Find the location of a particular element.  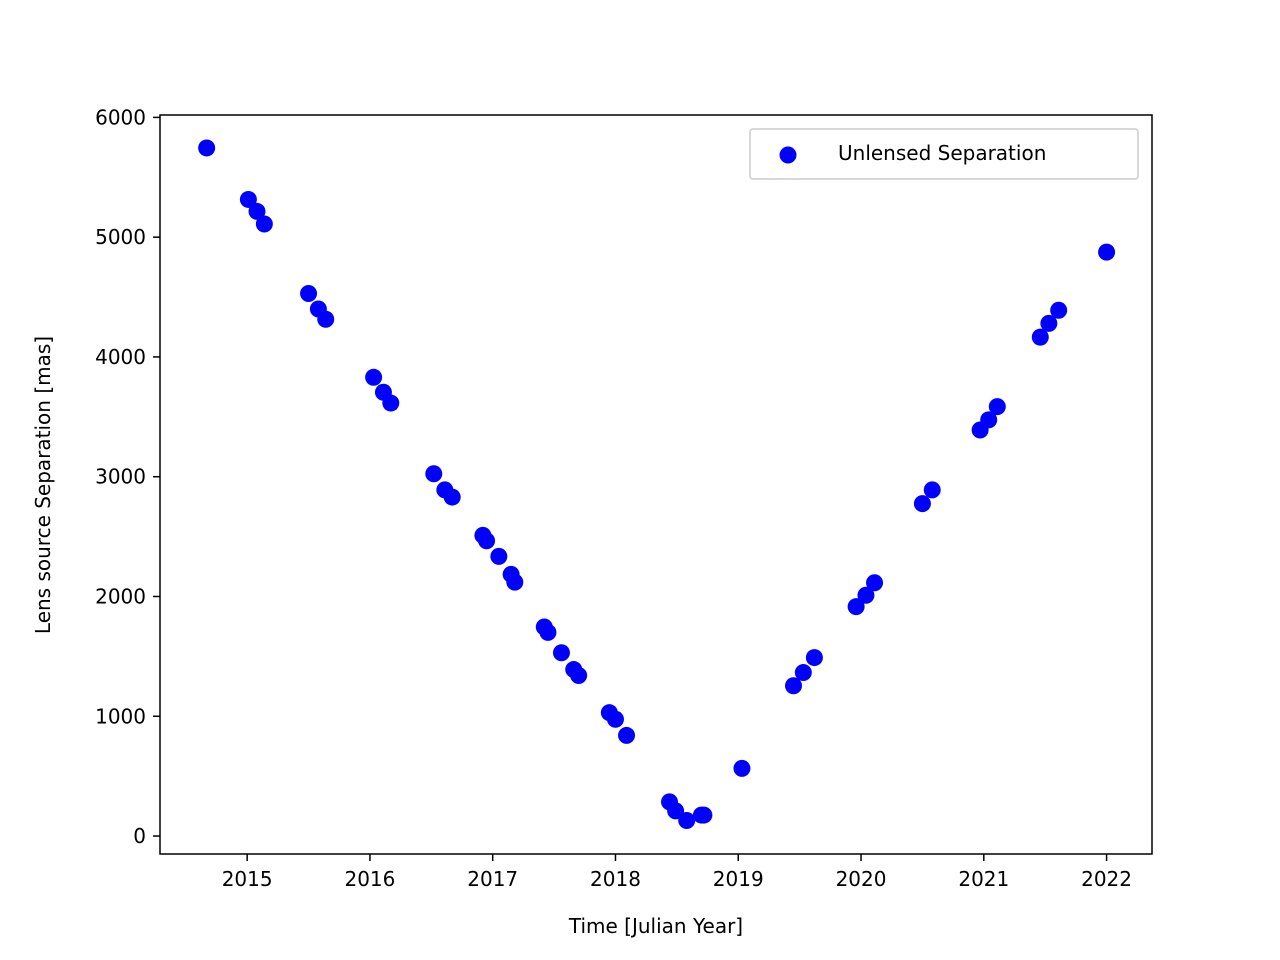

legend-label: Unlensed Separation is located at coordinates (942, 153).